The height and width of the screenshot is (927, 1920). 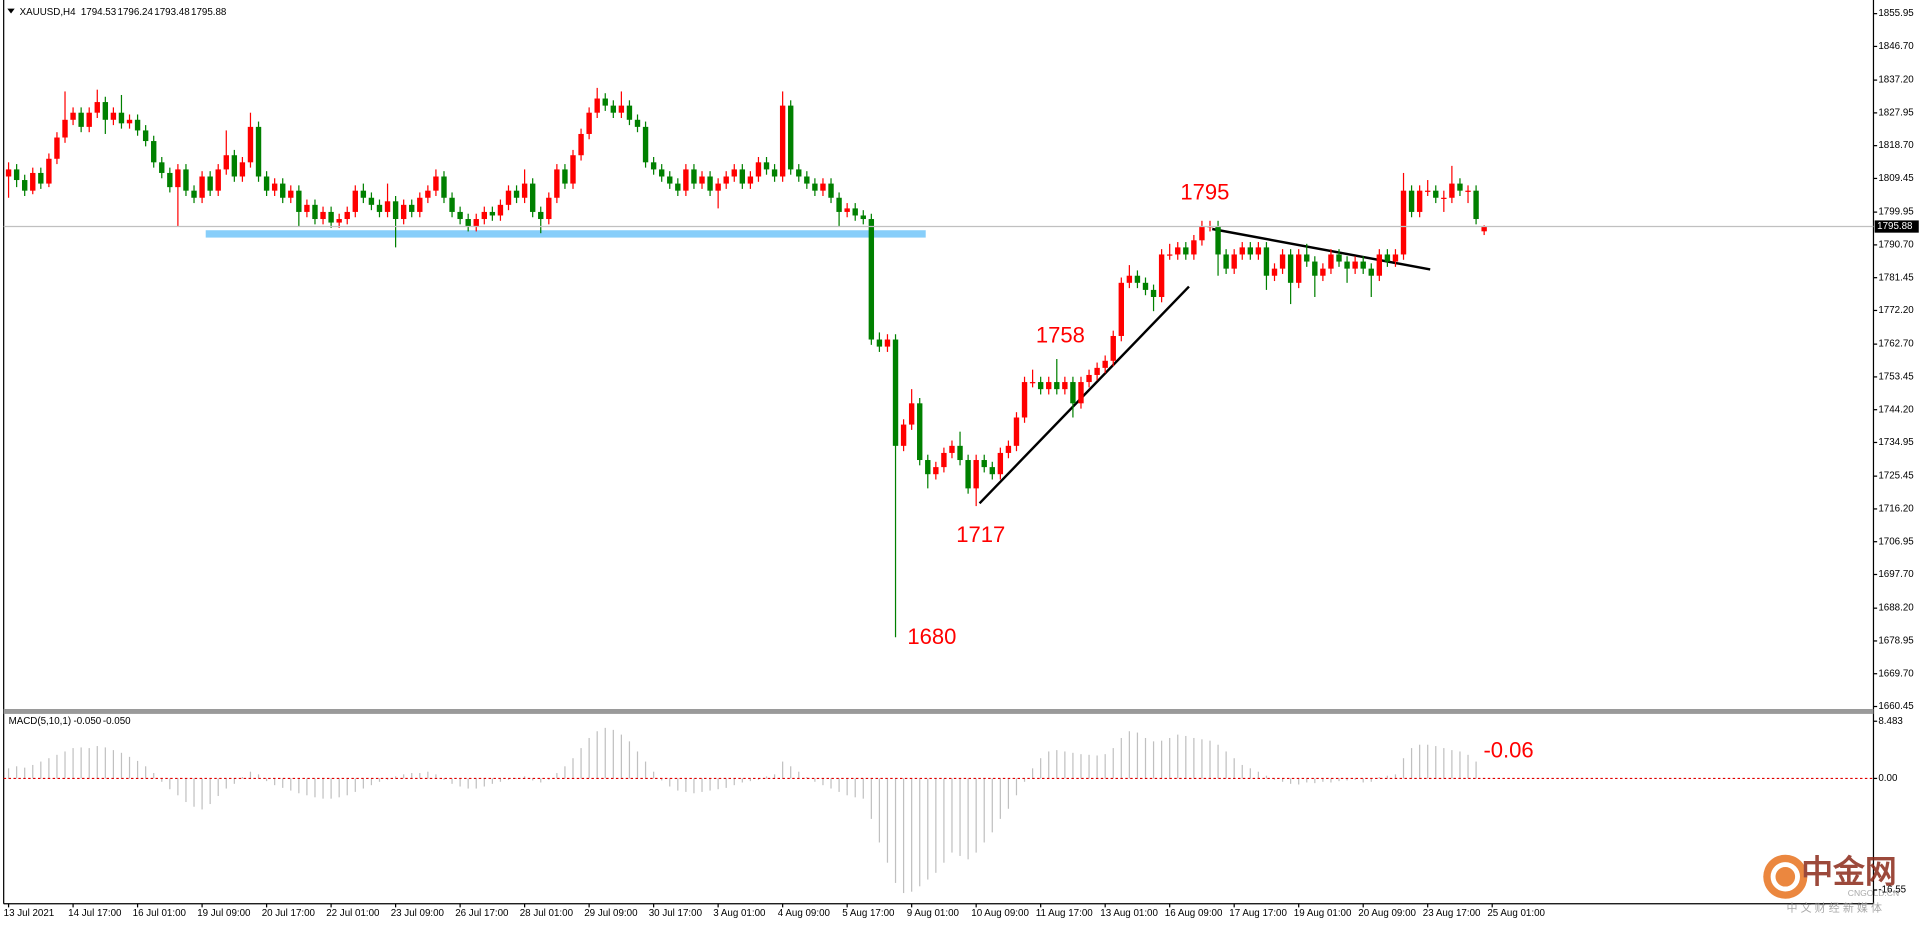 I want to click on y-tick-label: 1799.95, so click(x=1896, y=212).